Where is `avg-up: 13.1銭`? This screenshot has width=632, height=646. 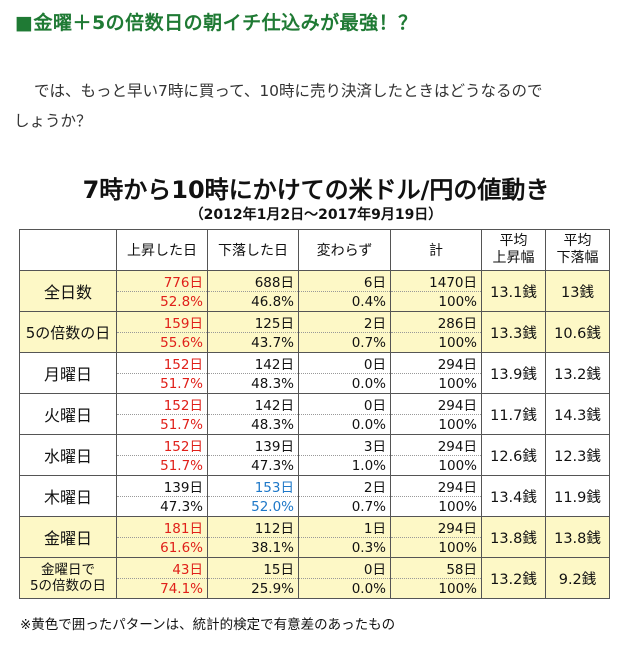
avg-up: 13.1銭 is located at coordinates (513, 291).